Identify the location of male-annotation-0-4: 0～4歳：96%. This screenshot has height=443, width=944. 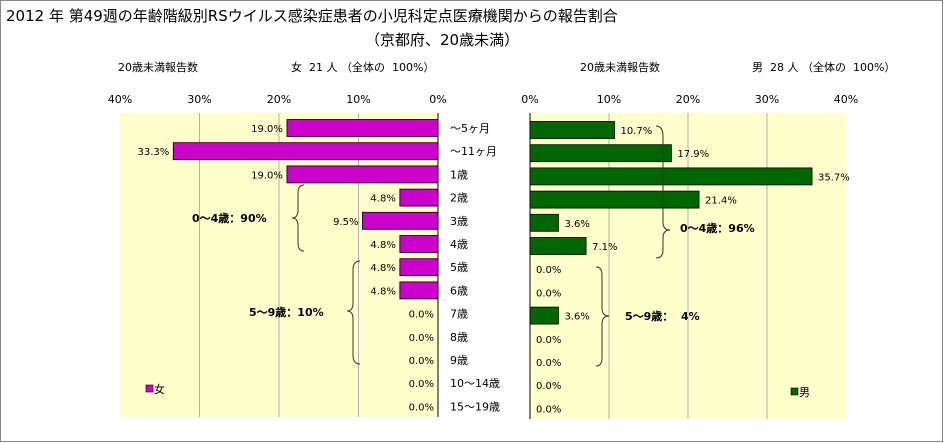
(717, 228).